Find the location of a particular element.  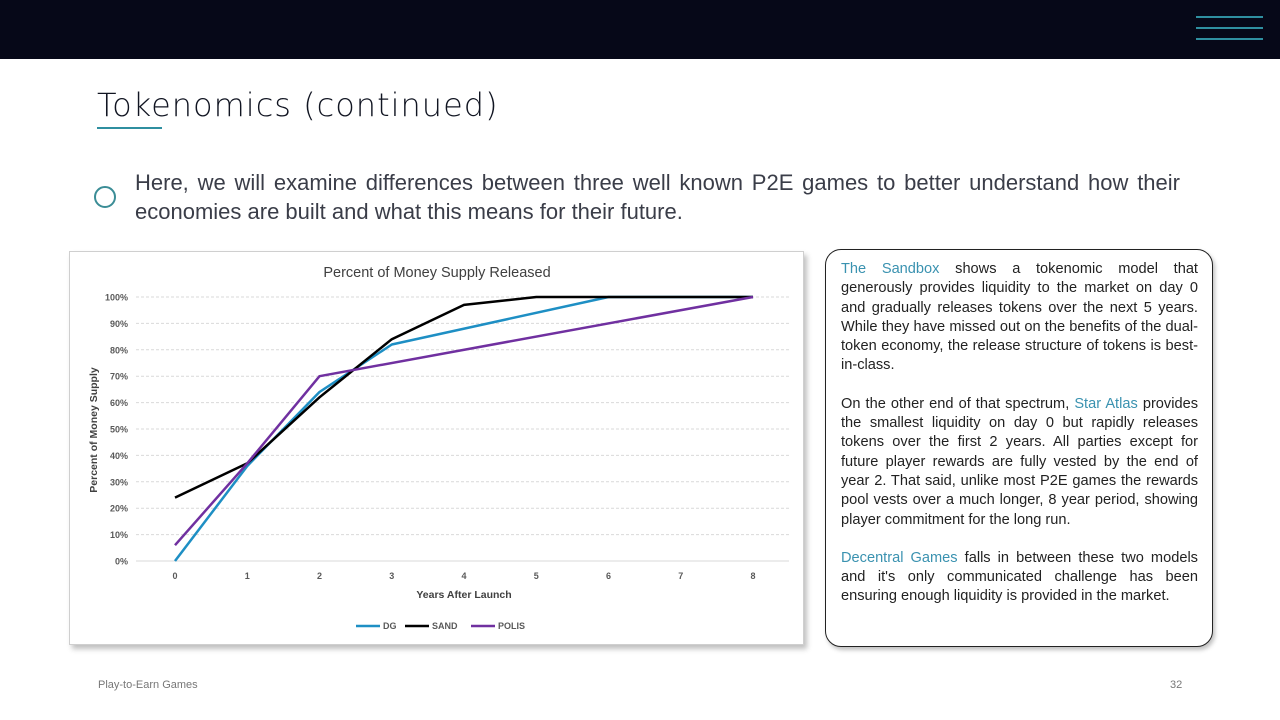

x-tick-label: 5 is located at coordinates (536, 576).